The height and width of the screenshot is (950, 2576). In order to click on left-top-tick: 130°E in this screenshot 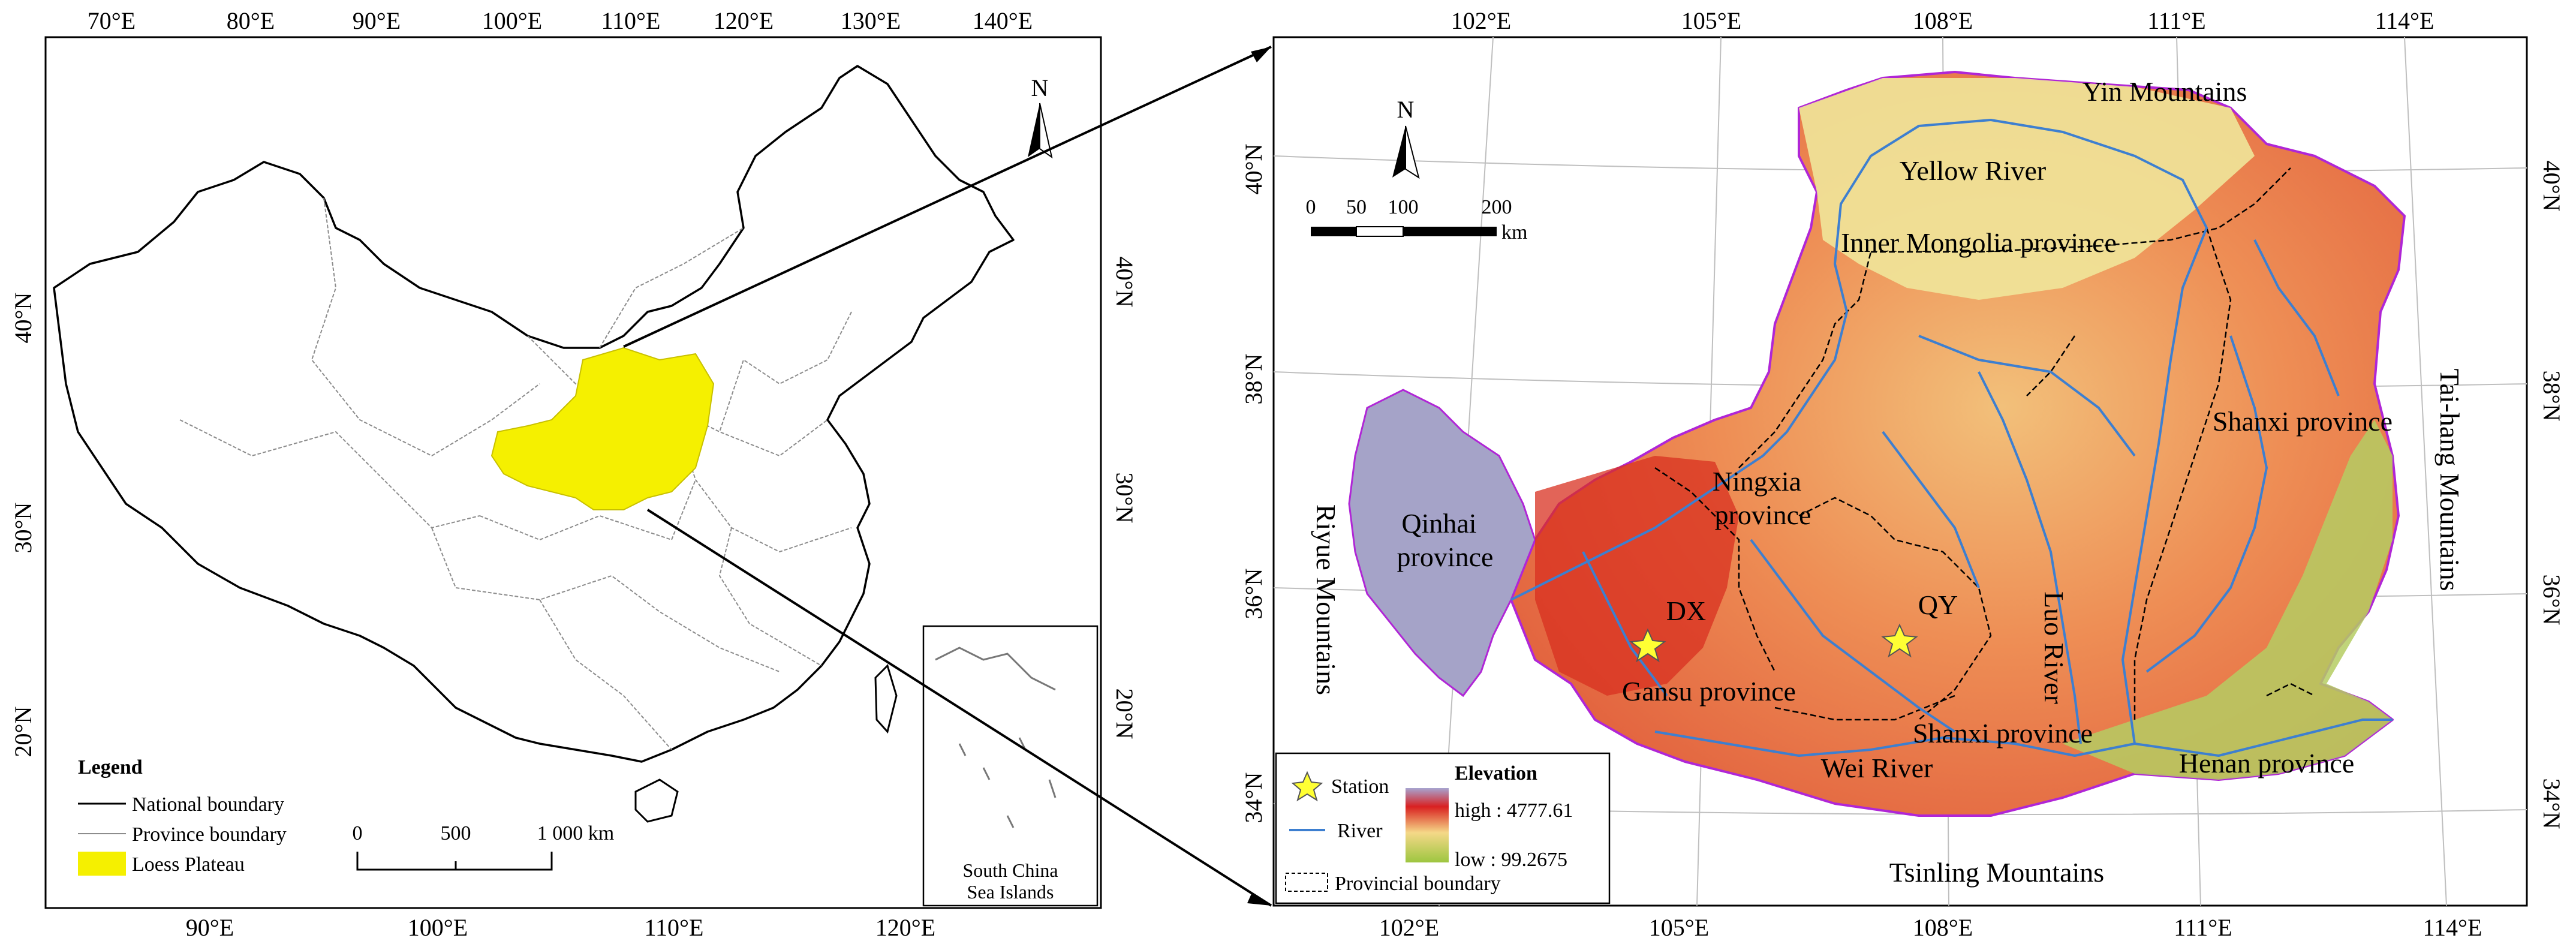, I will do `click(871, 20)`.